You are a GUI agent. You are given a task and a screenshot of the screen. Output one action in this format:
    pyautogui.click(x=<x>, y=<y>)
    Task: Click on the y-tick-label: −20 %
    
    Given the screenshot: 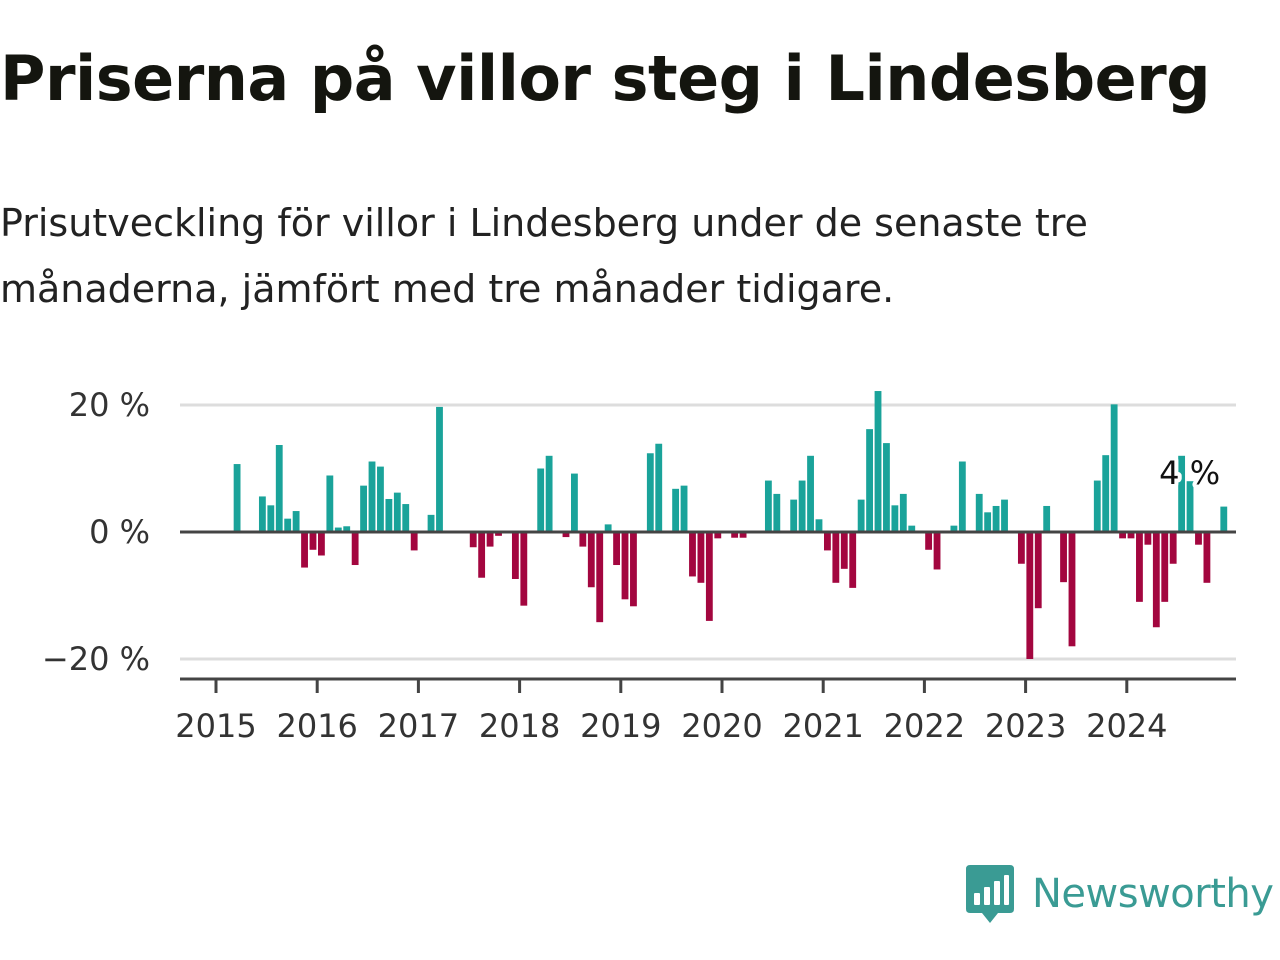 What is the action you would take?
    pyautogui.click(x=96, y=659)
    